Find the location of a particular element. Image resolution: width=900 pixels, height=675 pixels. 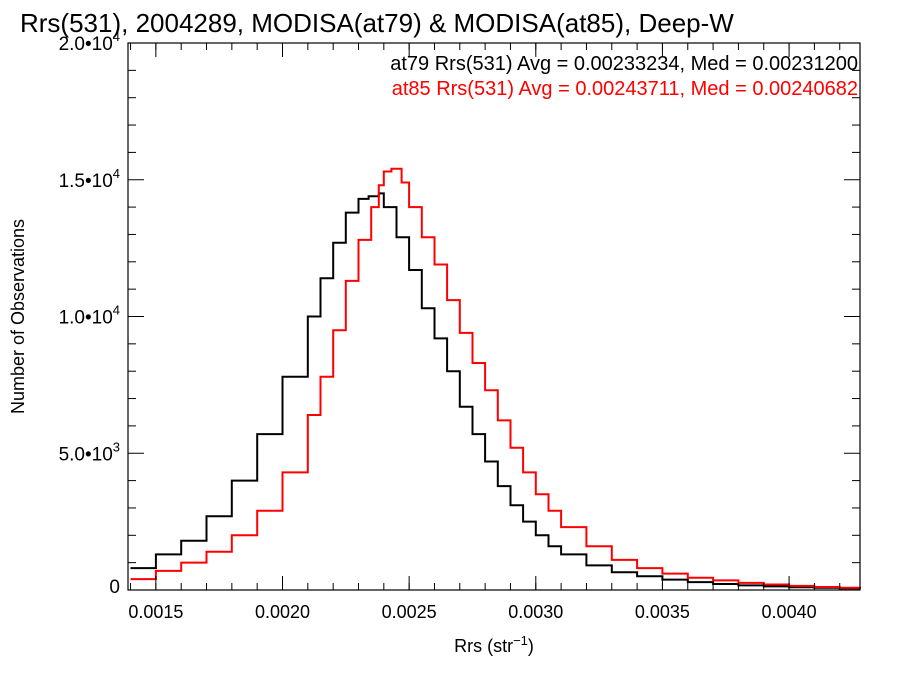

y-tick-label-1: 0 is located at coordinates (114, 587).